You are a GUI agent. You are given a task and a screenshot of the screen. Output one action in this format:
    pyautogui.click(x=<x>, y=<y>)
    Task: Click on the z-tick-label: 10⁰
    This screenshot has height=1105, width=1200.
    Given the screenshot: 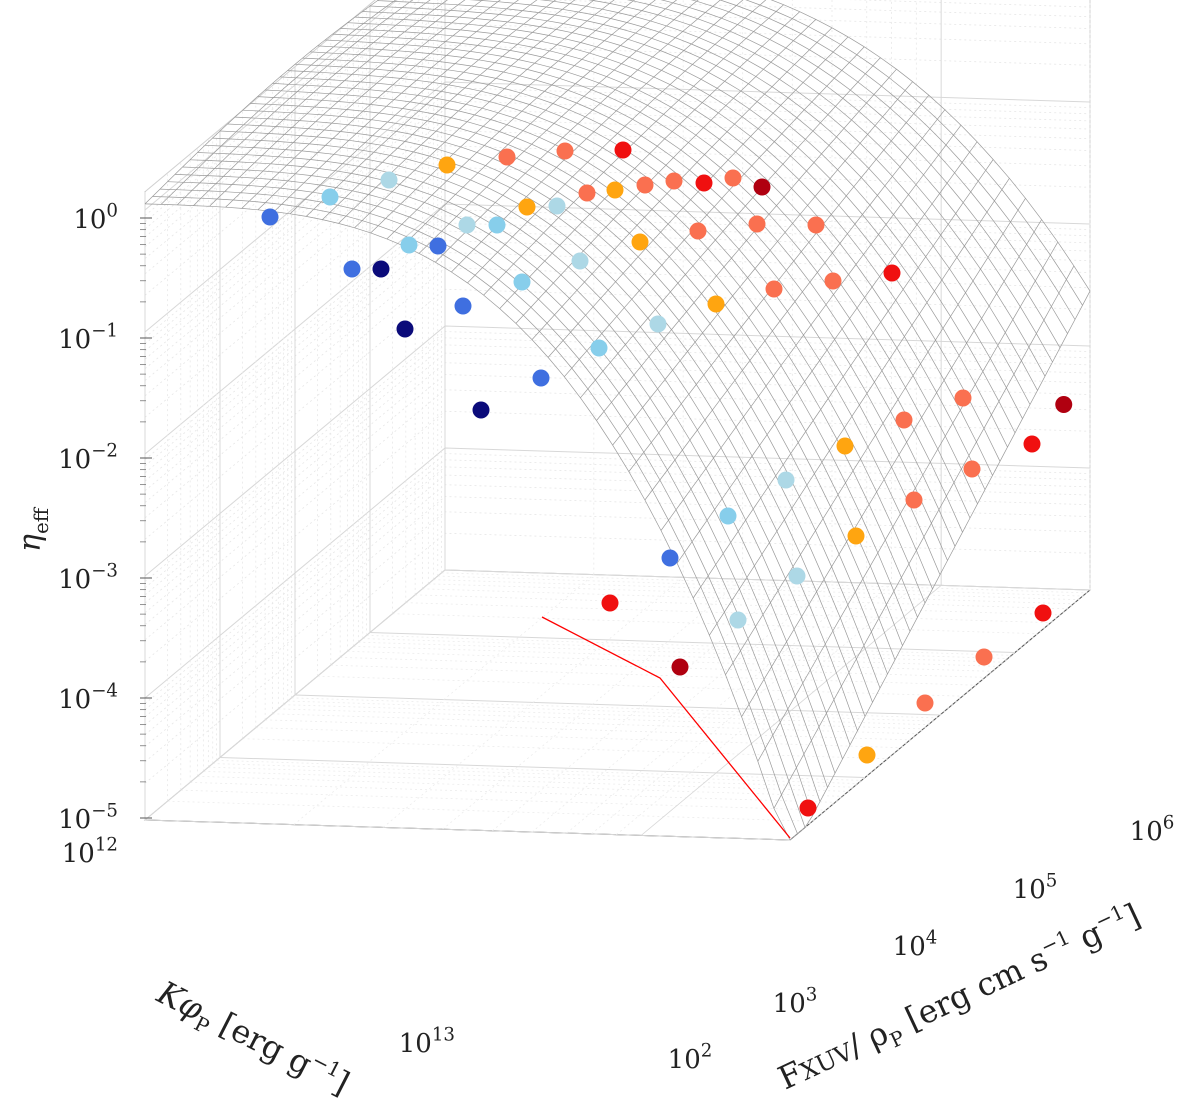 What is the action you would take?
    pyautogui.click(x=95, y=217)
    